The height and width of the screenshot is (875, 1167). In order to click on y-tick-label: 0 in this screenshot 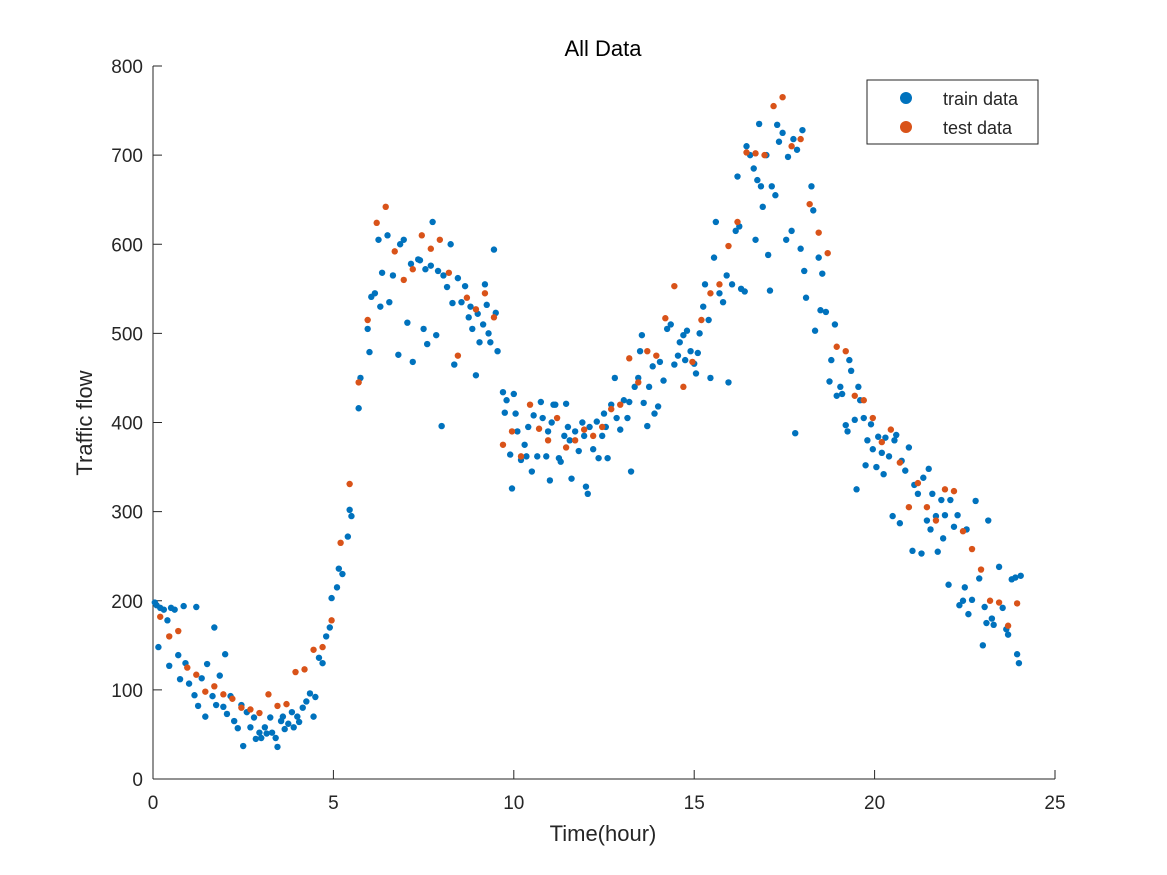, I will do `click(137, 780)`.